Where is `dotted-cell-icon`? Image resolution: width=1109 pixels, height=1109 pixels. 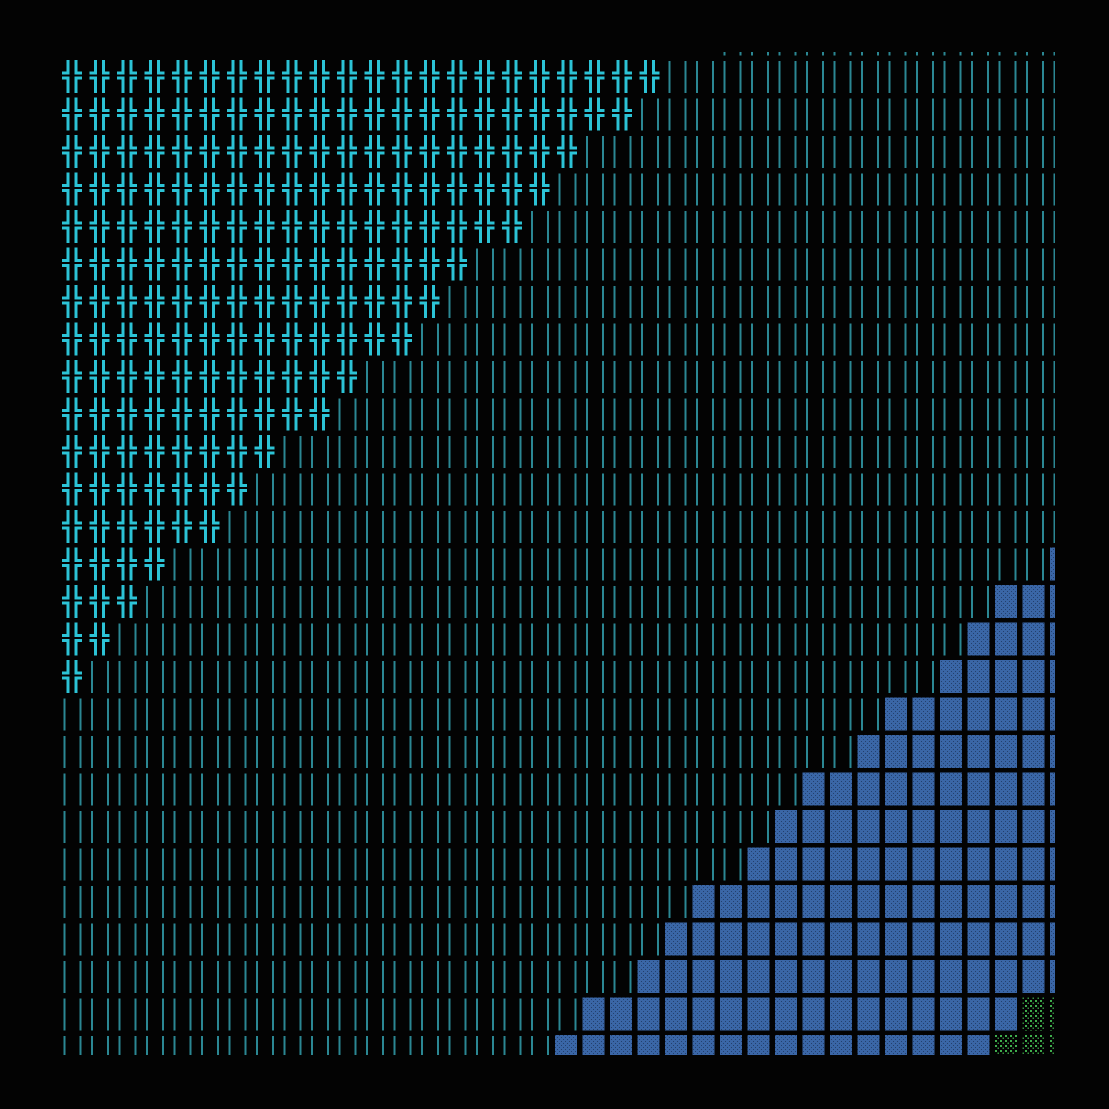 dotted-cell-icon is located at coordinates (1052, 1014).